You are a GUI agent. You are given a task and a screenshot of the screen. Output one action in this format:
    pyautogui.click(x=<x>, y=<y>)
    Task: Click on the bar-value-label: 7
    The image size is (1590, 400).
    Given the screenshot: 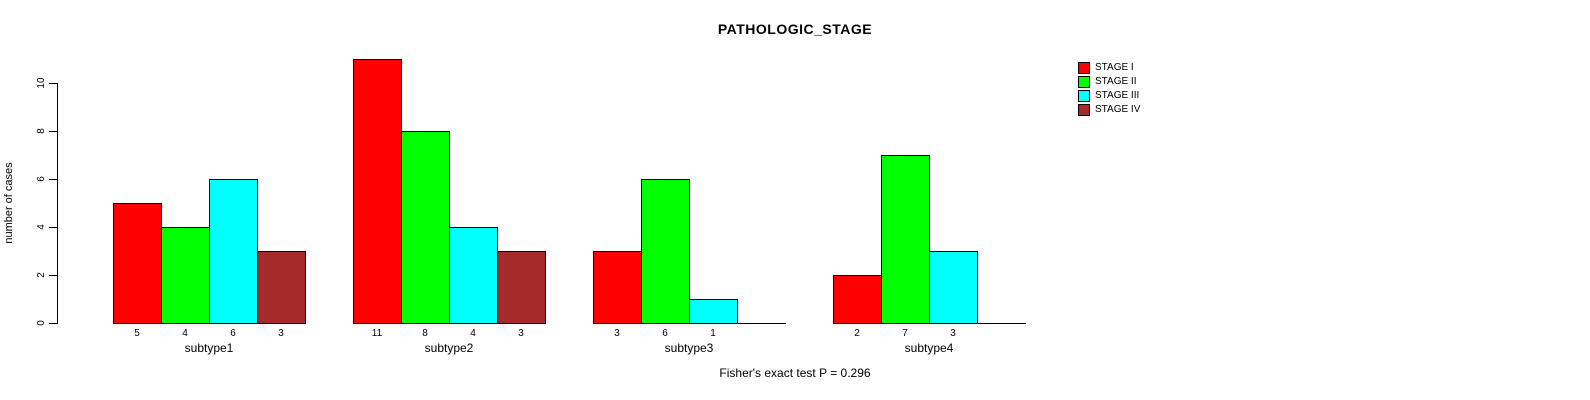 What is the action you would take?
    pyautogui.click(x=905, y=333)
    